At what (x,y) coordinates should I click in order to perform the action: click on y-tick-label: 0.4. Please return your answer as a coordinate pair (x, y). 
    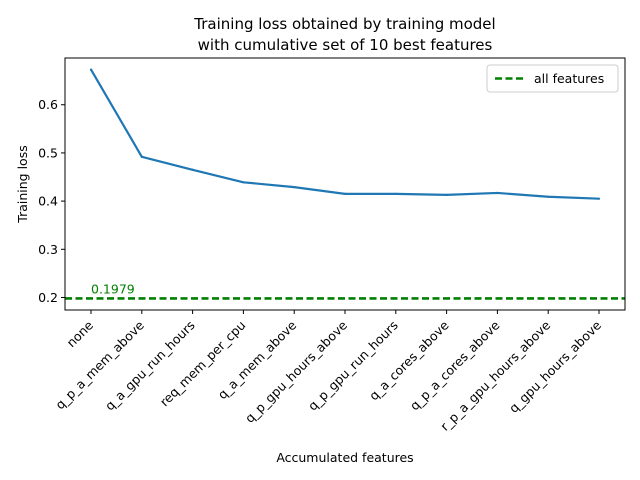
    Looking at the image, I should click on (48, 201).